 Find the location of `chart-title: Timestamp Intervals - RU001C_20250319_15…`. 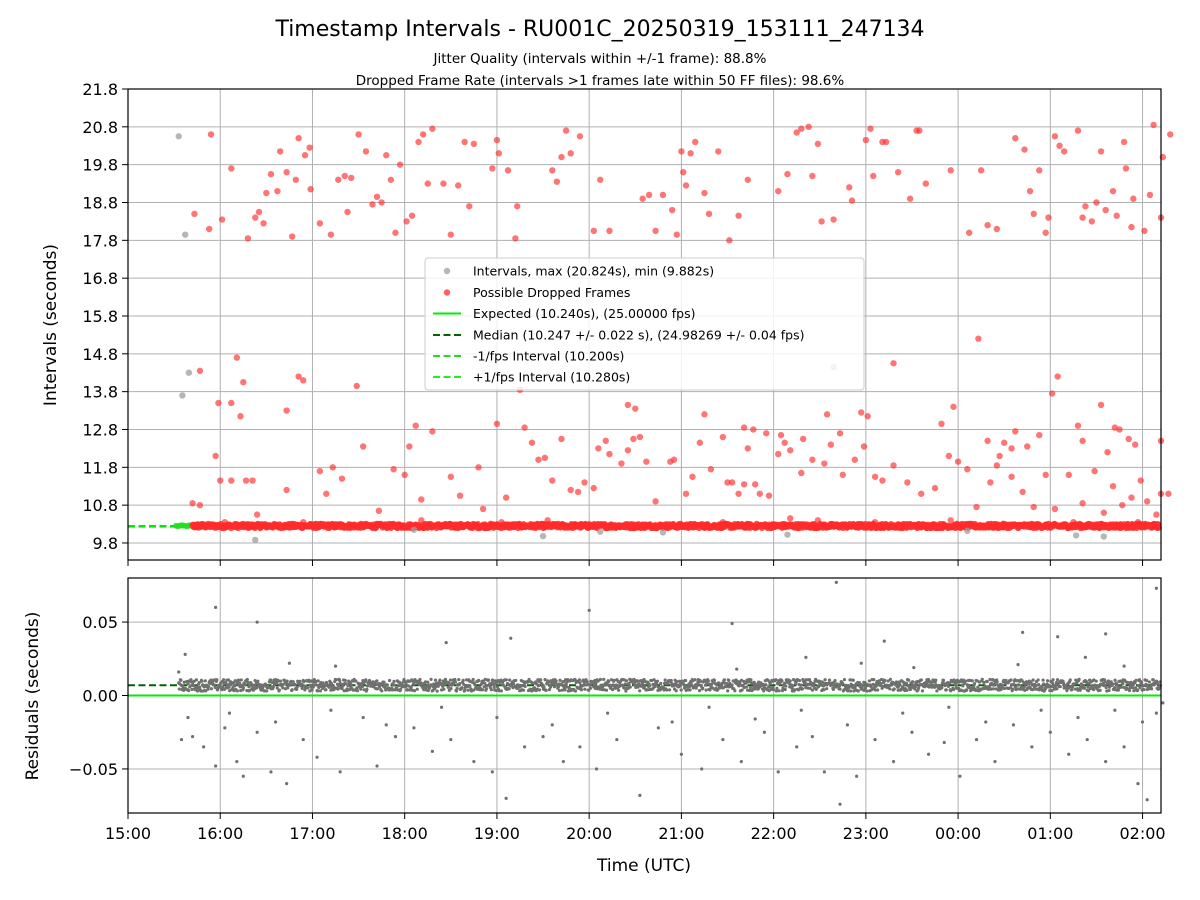

chart-title: Timestamp Intervals - RU001C_20250319_15… is located at coordinates (599, 29).